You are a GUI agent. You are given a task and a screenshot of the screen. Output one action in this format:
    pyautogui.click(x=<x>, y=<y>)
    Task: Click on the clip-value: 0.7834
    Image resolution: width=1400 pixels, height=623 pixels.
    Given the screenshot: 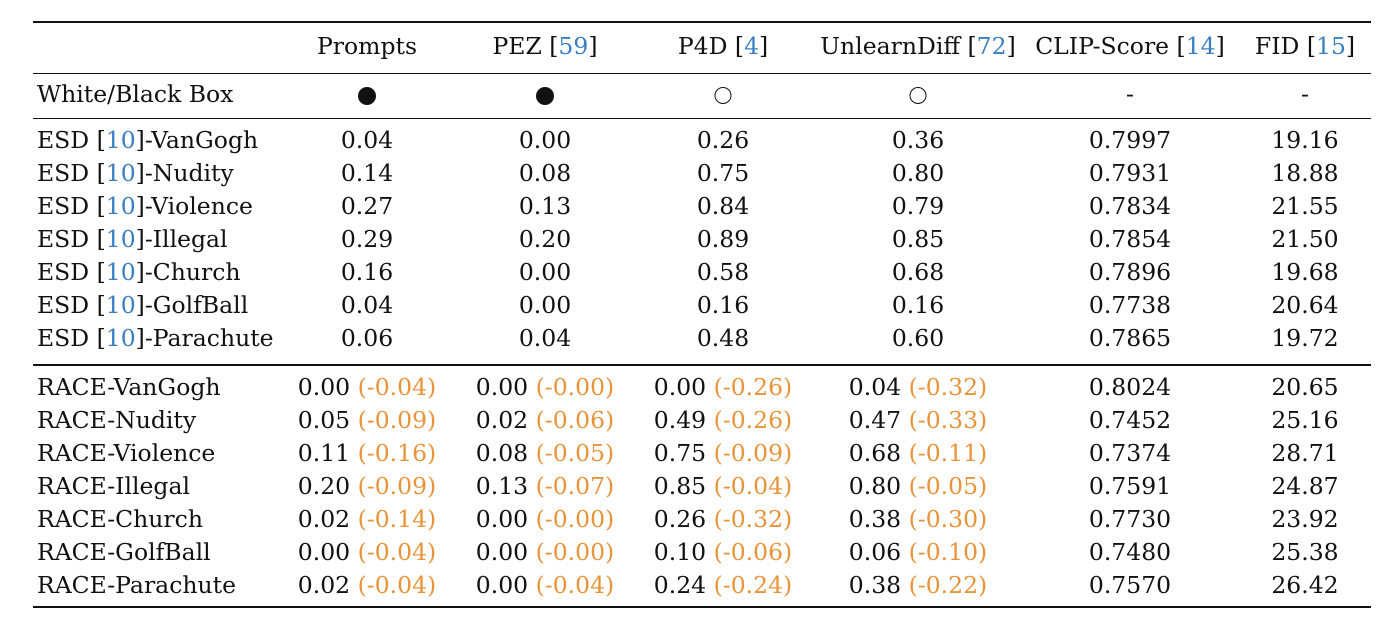 What is the action you would take?
    pyautogui.click(x=1130, y=206)
    